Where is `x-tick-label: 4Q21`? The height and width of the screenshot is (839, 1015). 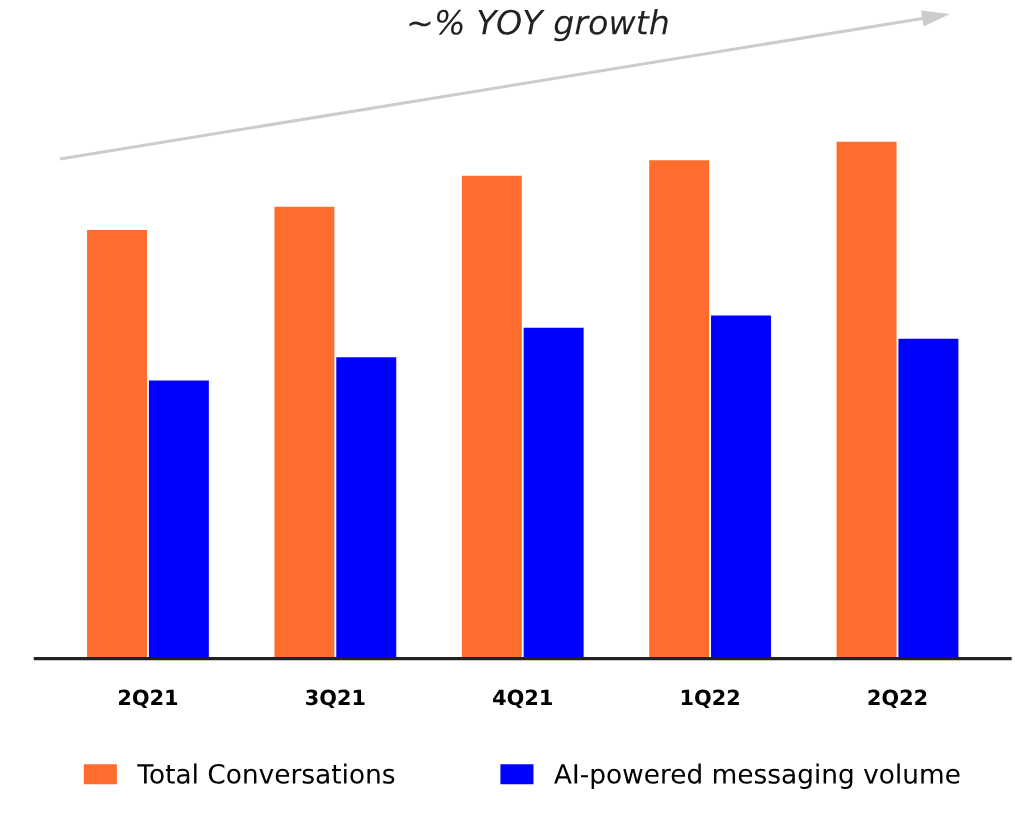 x-tick-label: 4Q21 is located at coordinates (522, 699).